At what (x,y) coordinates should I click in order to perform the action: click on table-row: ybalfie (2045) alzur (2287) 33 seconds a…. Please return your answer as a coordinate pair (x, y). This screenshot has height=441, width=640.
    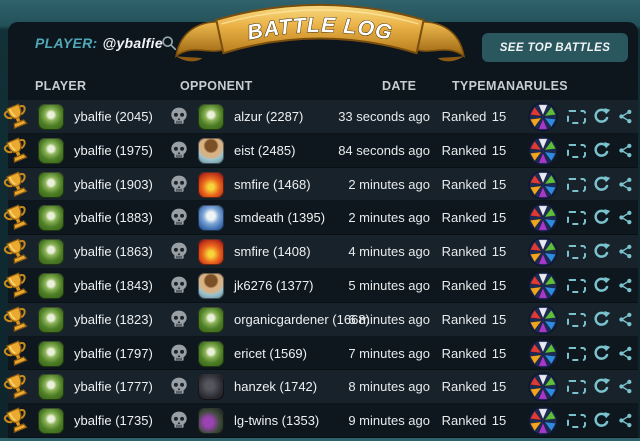
    Looking at the image, I should click on (320, 117).